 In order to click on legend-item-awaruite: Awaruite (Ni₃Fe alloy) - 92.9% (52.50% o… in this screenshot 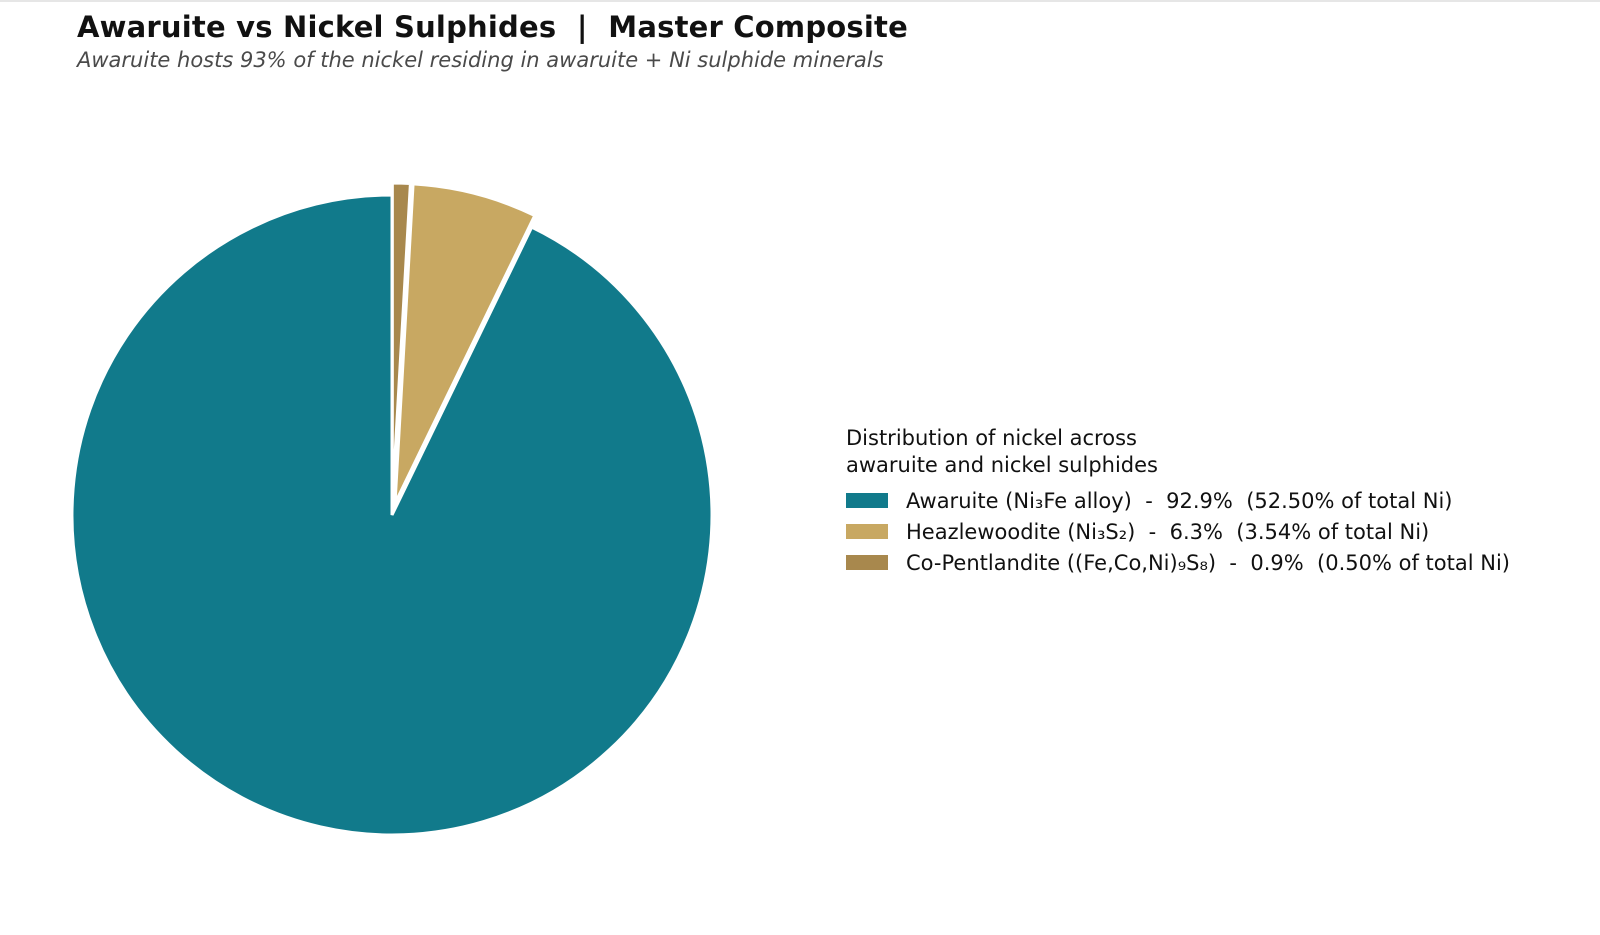, I will do `click(1178, 500)`.